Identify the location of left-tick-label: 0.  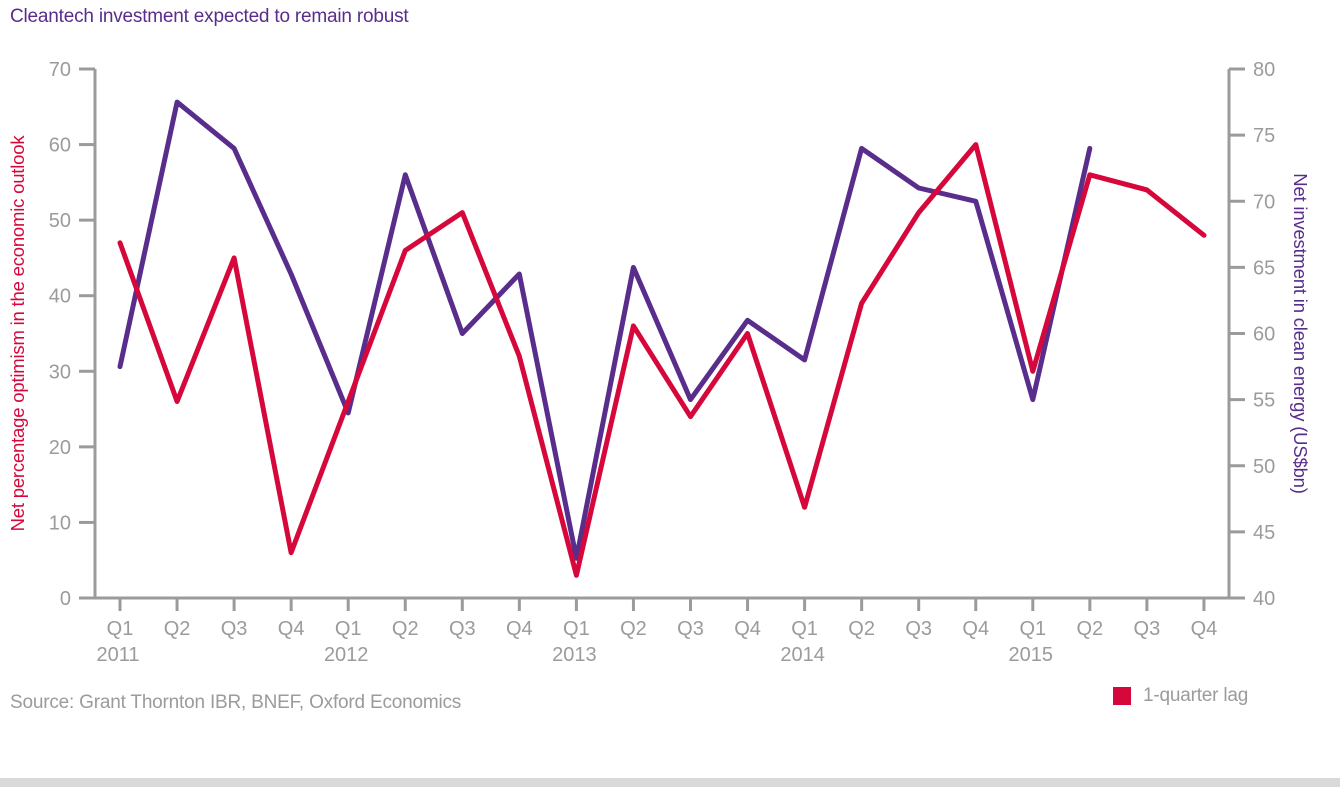
(65, 599).